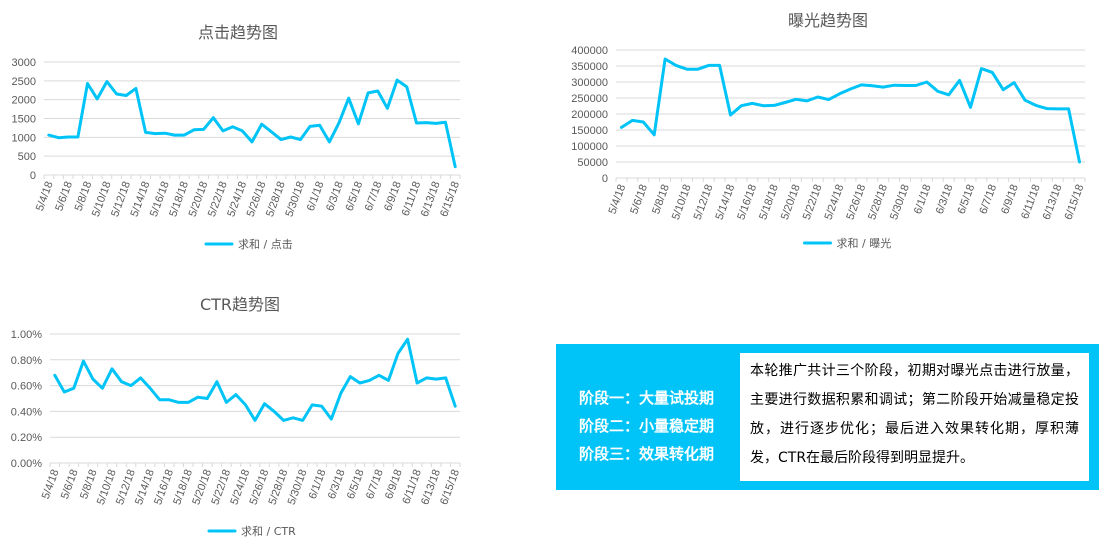  Describe the element at coordinates (945, 199) in the screenshot. I see `x-tick-label: 6/3/18` at that location.